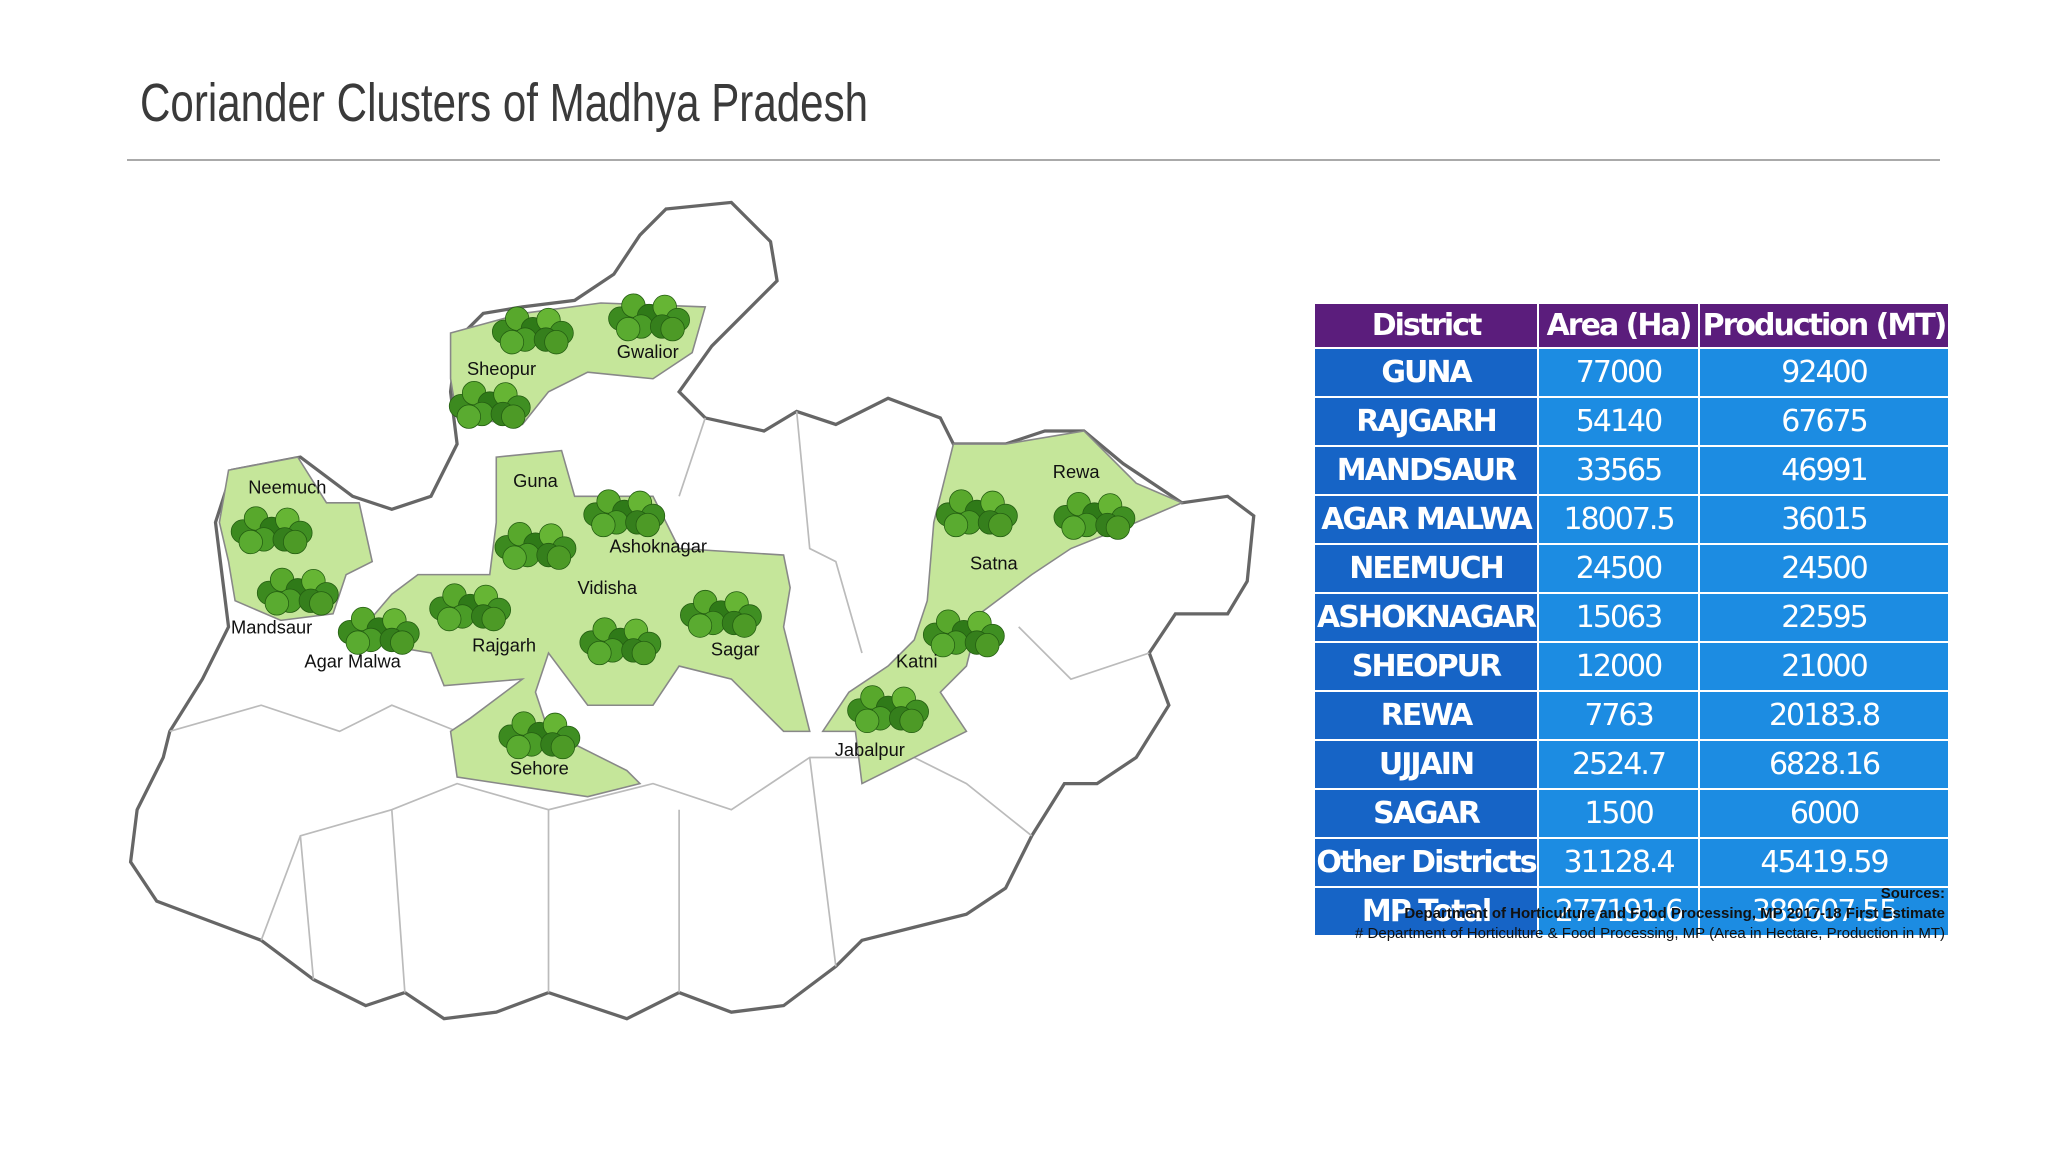 The image size is (2048, 1152). What do you see at coordinates (1631, 813) in the screenshot?
I see `table-row: SAGAR 1500 6000` at bounding box center [1631, 813].